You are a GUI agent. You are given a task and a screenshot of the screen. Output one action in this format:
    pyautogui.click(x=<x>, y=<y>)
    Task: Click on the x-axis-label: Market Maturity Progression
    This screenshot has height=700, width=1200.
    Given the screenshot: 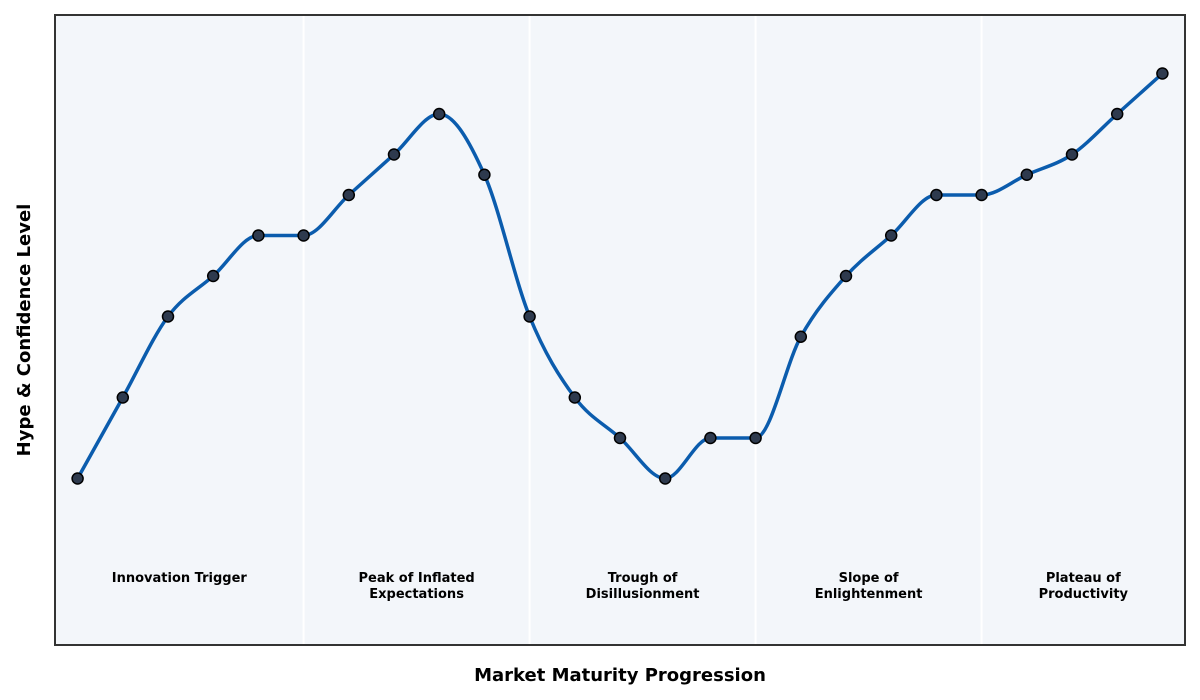 What is the action you would take?
    pyautogui.click(x=620, y=675)
    